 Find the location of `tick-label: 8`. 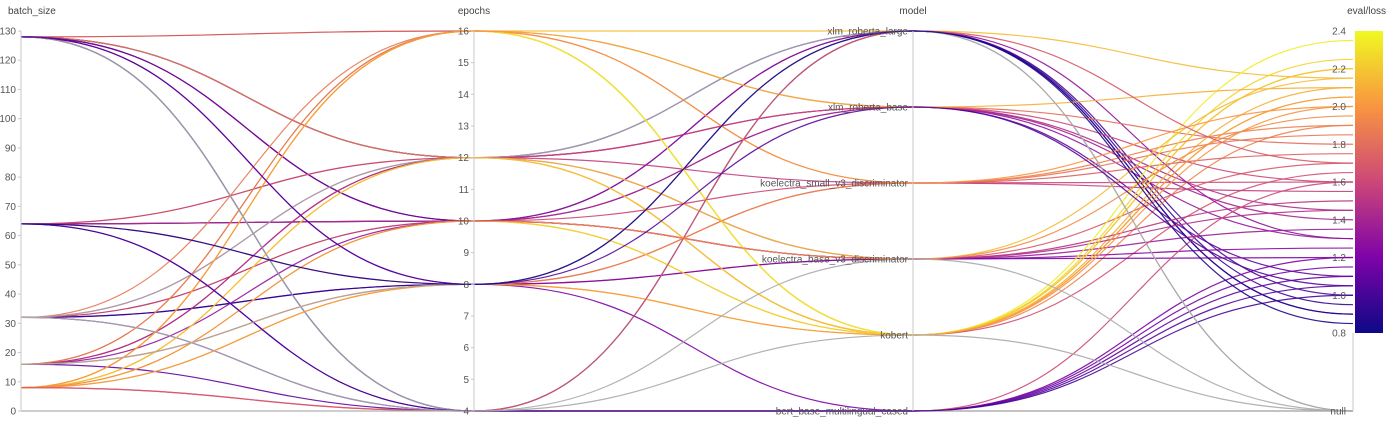

tick-label: 8 is located at coordinates (466, 285).